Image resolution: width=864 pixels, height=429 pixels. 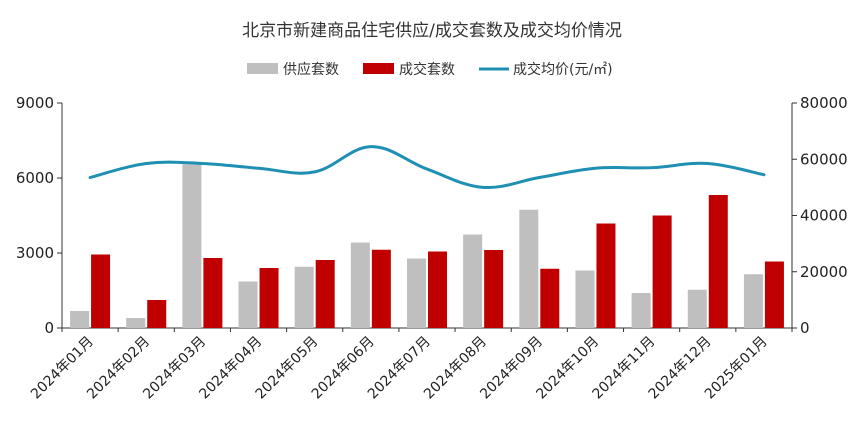 I want to click on y-ticks-right: 0 20000 40000 60000 80000, so click(x=820, y=215).